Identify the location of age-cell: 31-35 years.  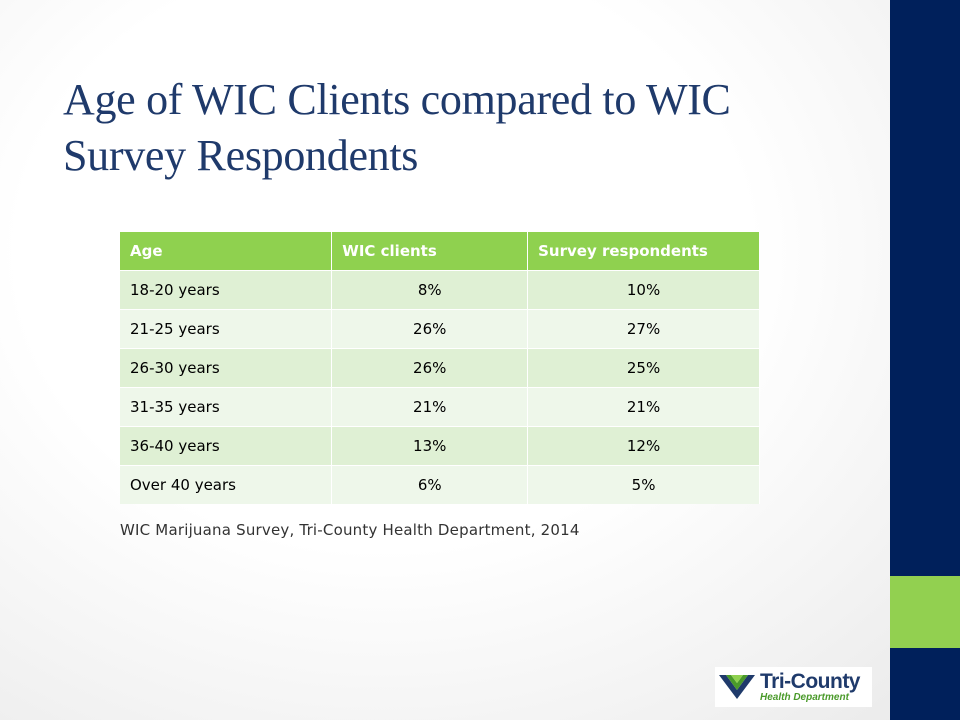
(226, 407).